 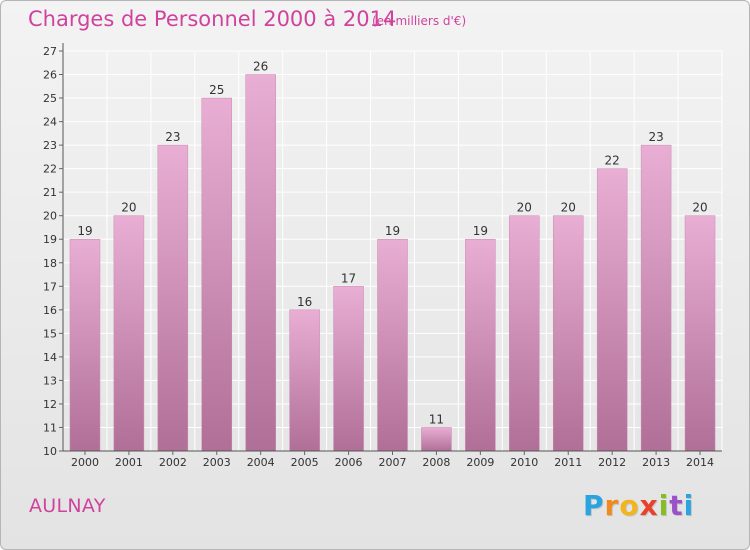 I want to click on x-tick-label: 2001, so click(x=129, y=462).